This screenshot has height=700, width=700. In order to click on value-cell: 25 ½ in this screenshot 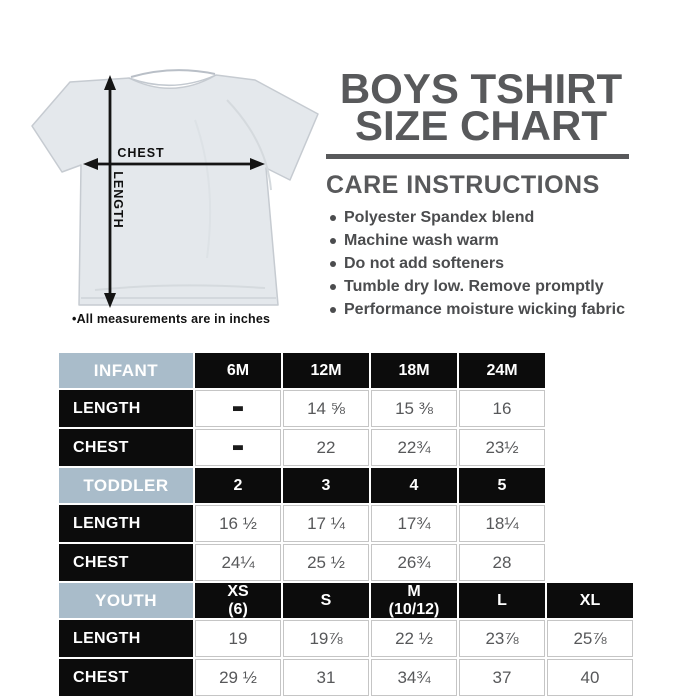, I will do `click(326, 562)`.